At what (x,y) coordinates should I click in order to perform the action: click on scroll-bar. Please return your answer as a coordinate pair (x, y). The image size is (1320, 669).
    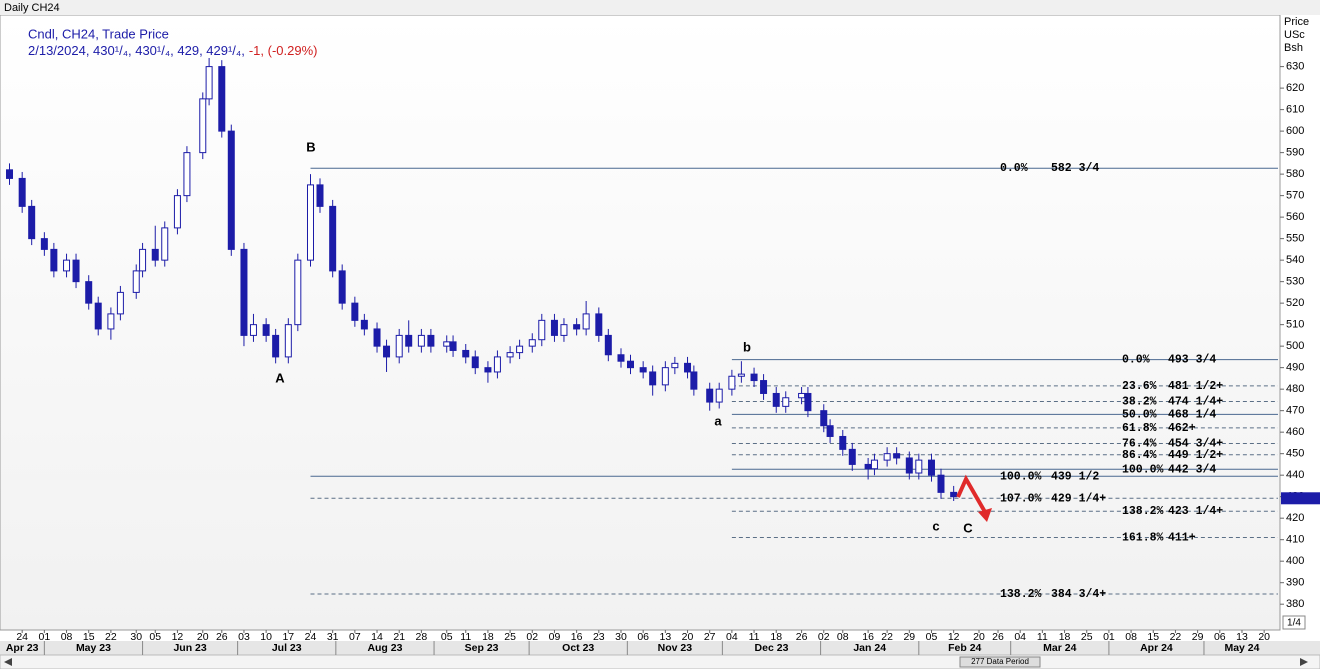
    Looking at the image, I should click on (660, 661).